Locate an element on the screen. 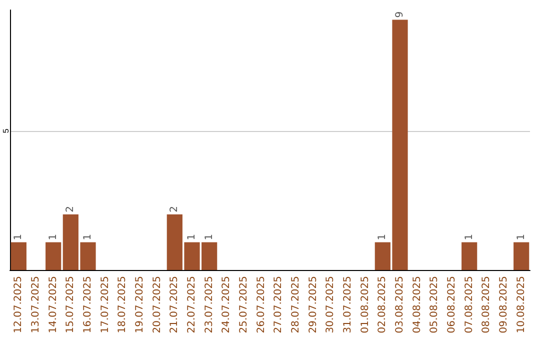 The width and height of the screenshot is (540, 340). x-tick-label: 29.07.2025 is located at coordinates (313, 305).